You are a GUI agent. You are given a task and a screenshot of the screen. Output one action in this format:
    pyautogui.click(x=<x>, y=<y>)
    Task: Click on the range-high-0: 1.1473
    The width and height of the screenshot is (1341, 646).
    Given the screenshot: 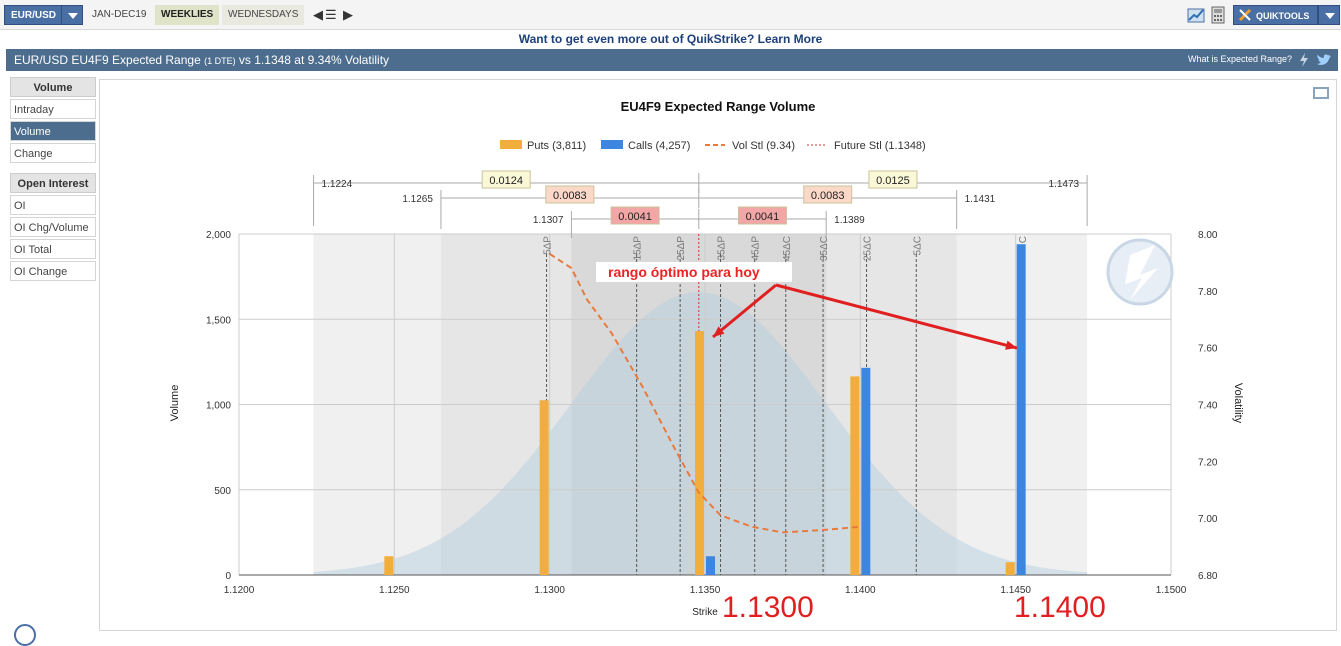 What is the action you would take?
    pyautogui.click(x=1064, y=184)
    